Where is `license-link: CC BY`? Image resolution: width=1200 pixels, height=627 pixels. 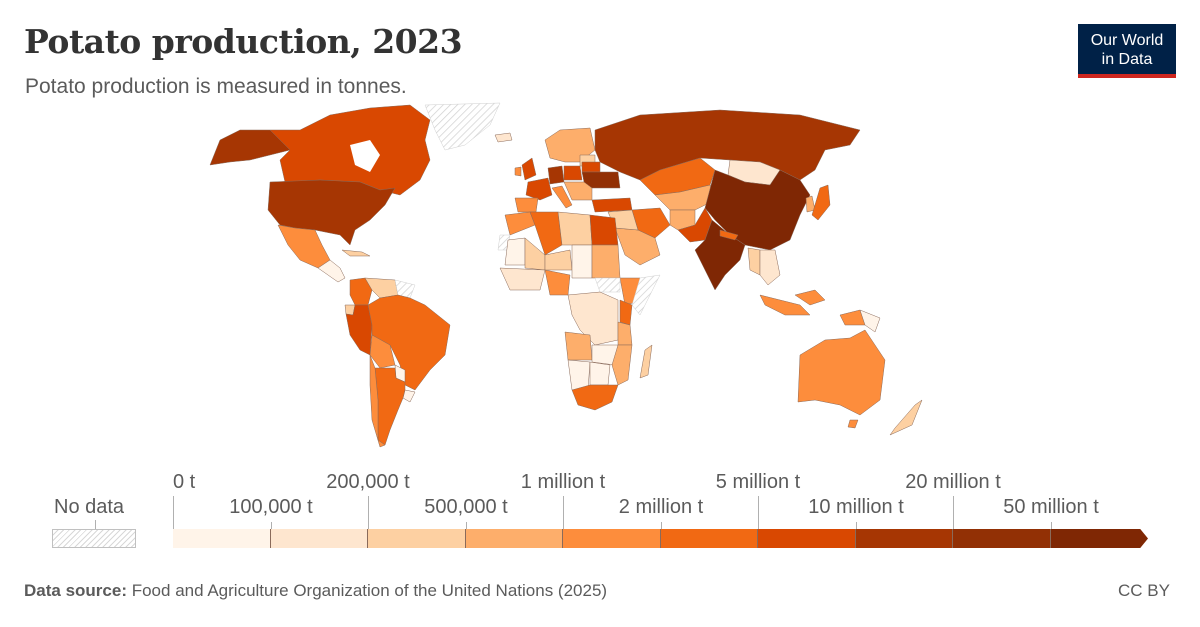 license-link: CC BY is located at coordinates (1144, 590).